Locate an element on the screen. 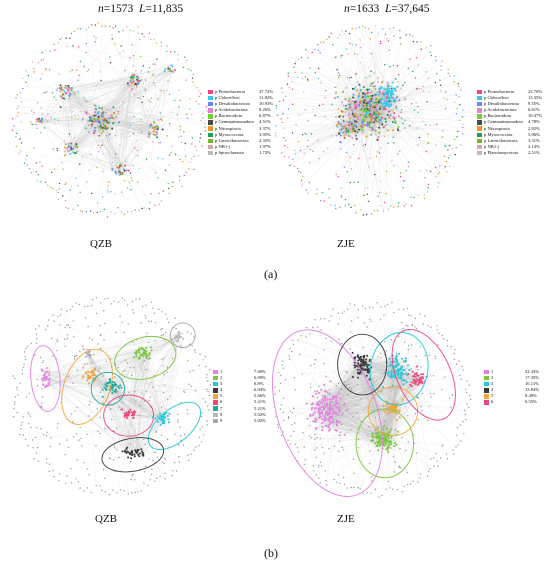 This screenshot has width=550, height=565. legend-label: 7 is located at coordinates (221, 408).